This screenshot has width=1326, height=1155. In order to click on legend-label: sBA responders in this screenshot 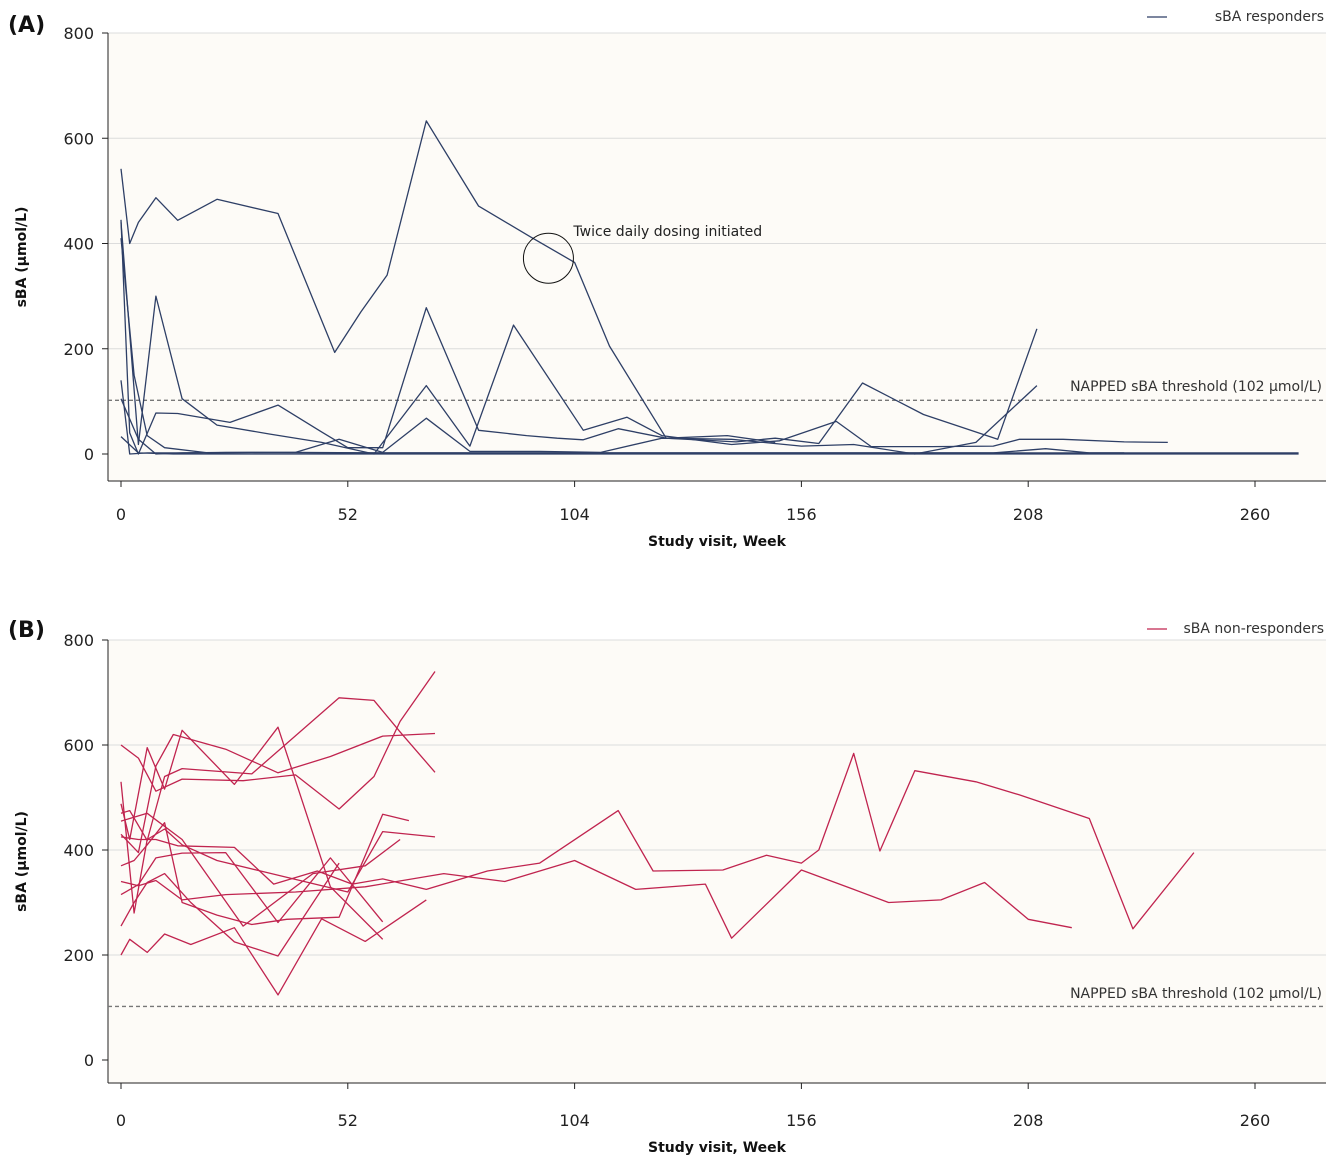, I will do `click(1269, 17)`.